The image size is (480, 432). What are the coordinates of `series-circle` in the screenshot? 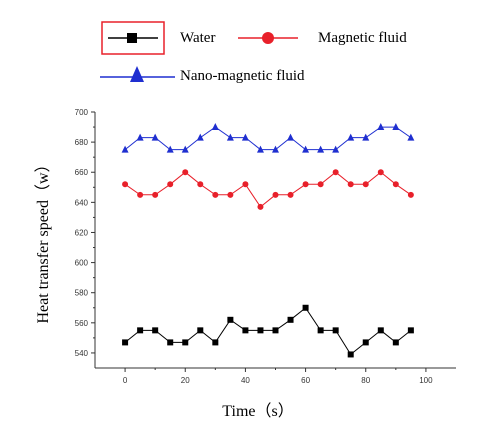 It's located at (268, 189).